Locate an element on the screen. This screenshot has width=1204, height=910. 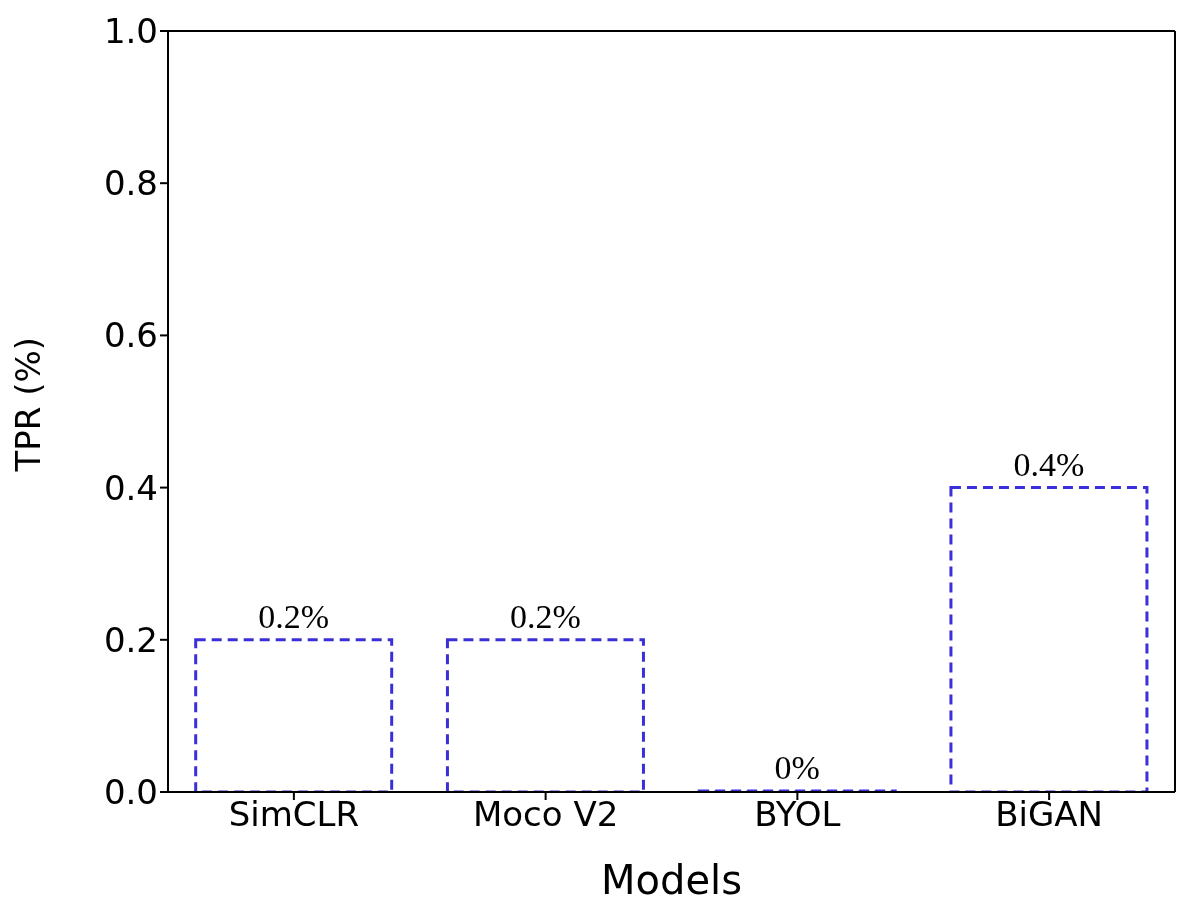
bar is located at coordinates (797, 790).